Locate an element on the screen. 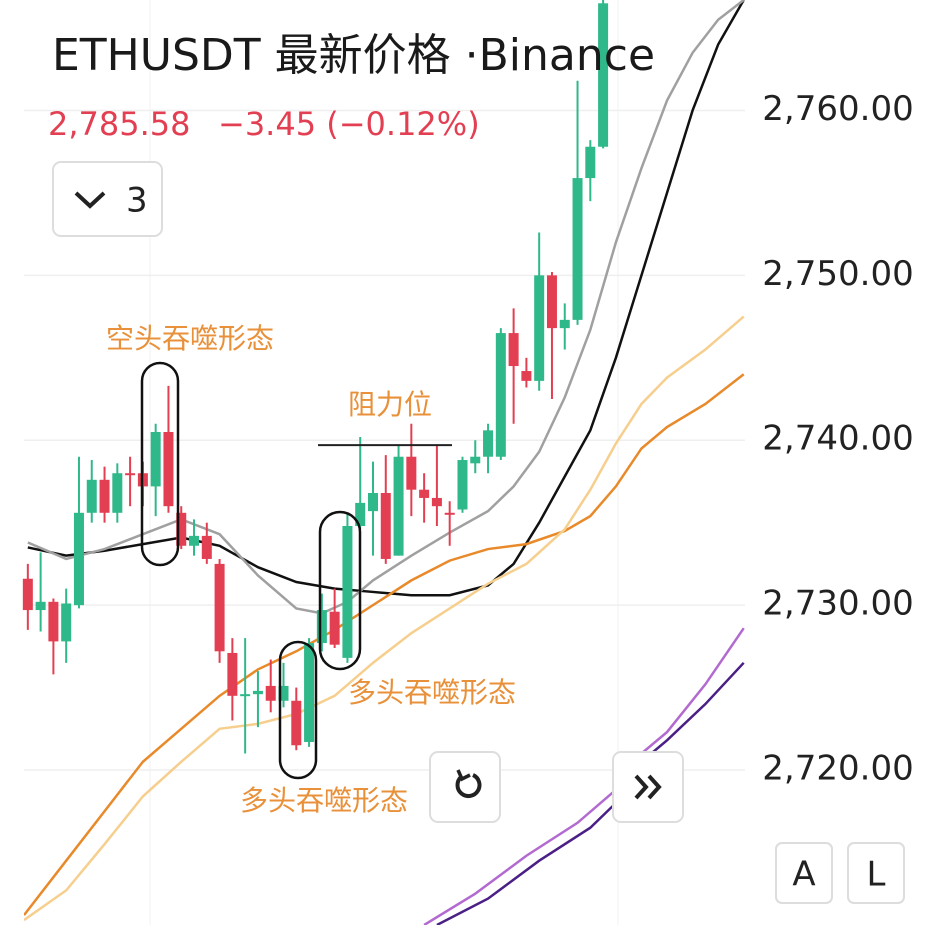 This screenshot has height=929, width=936. chevron-icon is located at coordinates (90, 200).